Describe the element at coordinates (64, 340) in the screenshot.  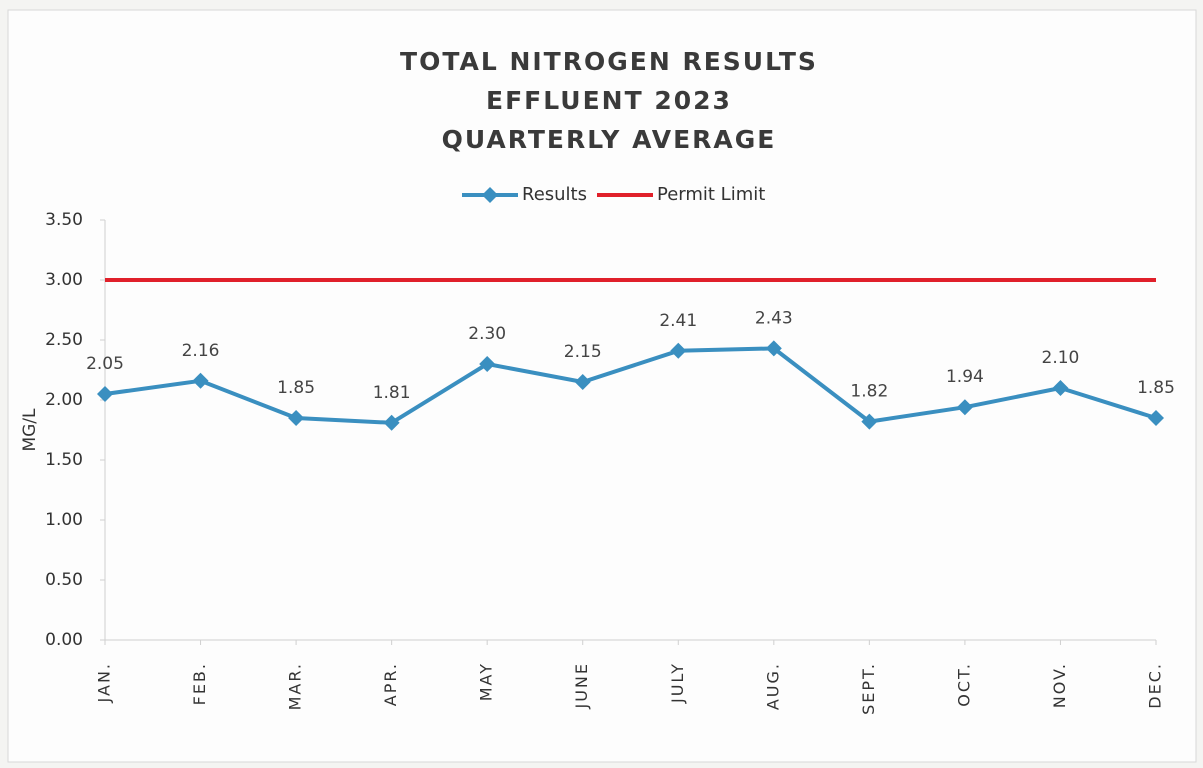
I see `y-tick-label: 2.50` at that location.